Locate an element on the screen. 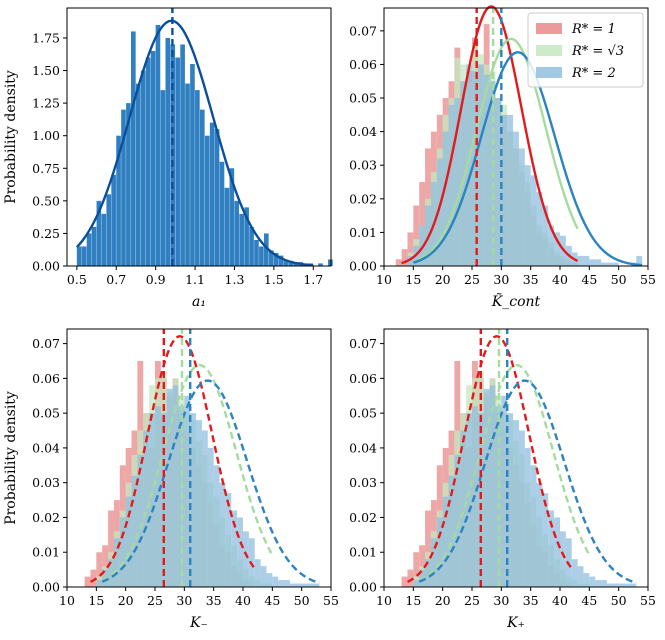 This screenshot has width=665, height=640. fit-curve-kcont-r3 is located at coordinates (495, 150).